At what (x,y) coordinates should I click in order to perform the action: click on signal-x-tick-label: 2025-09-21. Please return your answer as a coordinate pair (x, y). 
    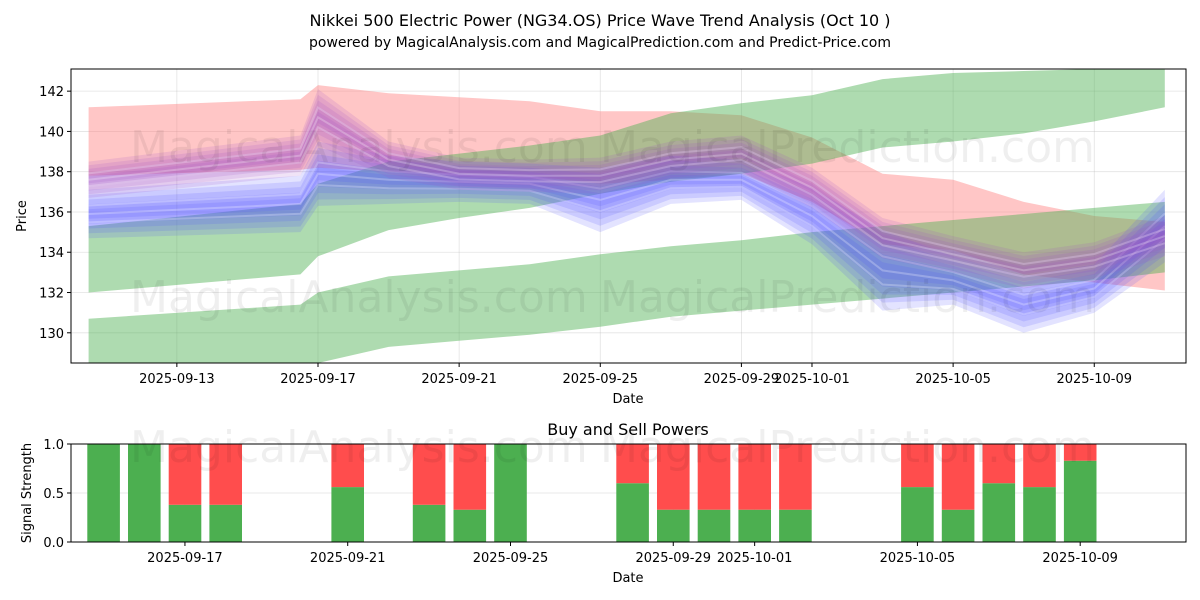
    Looking at the image, I should click on (348, 558).